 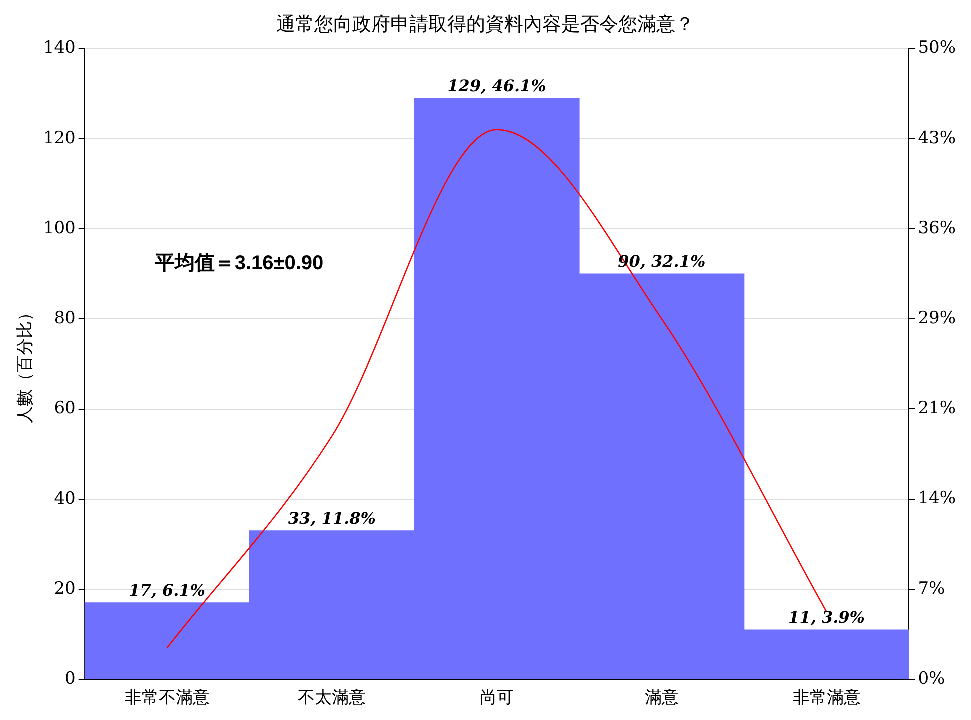 I want to click on y-tick-label: 0, so click(x=70, y=679).